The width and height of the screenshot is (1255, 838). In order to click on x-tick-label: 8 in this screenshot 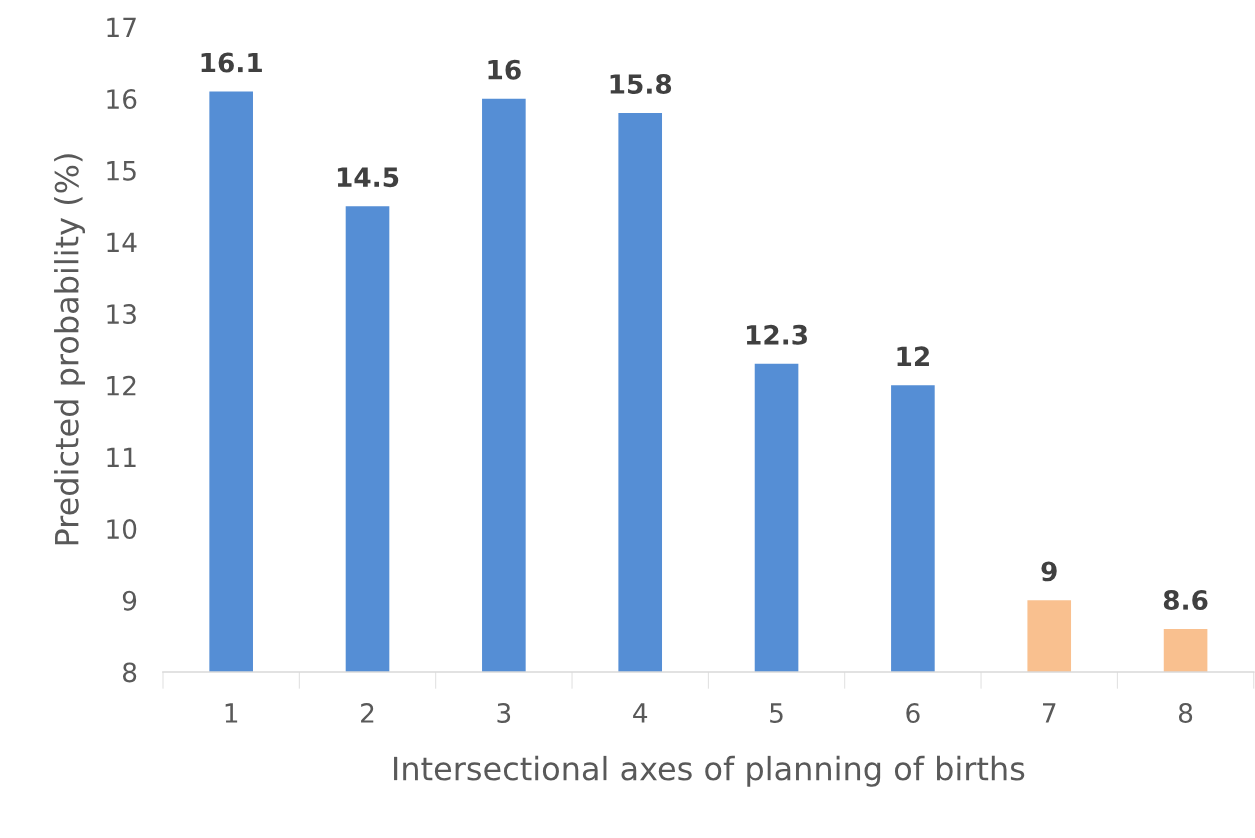, I will do `click(1185, 713)`.